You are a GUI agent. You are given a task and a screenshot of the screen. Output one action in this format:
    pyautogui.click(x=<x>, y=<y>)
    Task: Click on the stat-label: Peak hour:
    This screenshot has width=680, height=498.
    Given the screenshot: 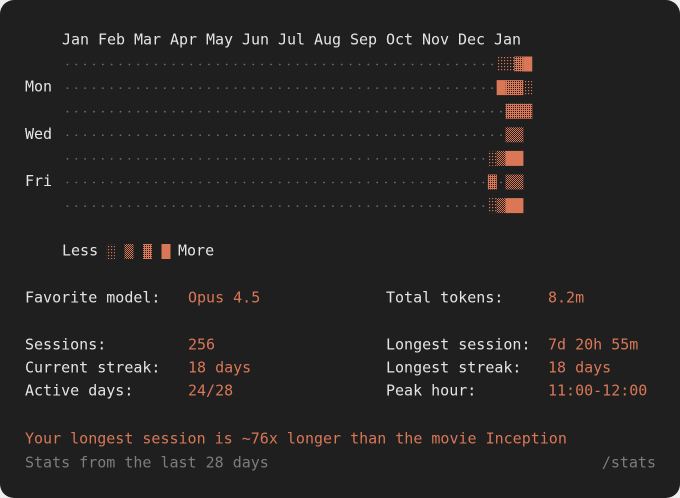 What is the action you would take?
    pyautogui.click(x=431, y=391)
    